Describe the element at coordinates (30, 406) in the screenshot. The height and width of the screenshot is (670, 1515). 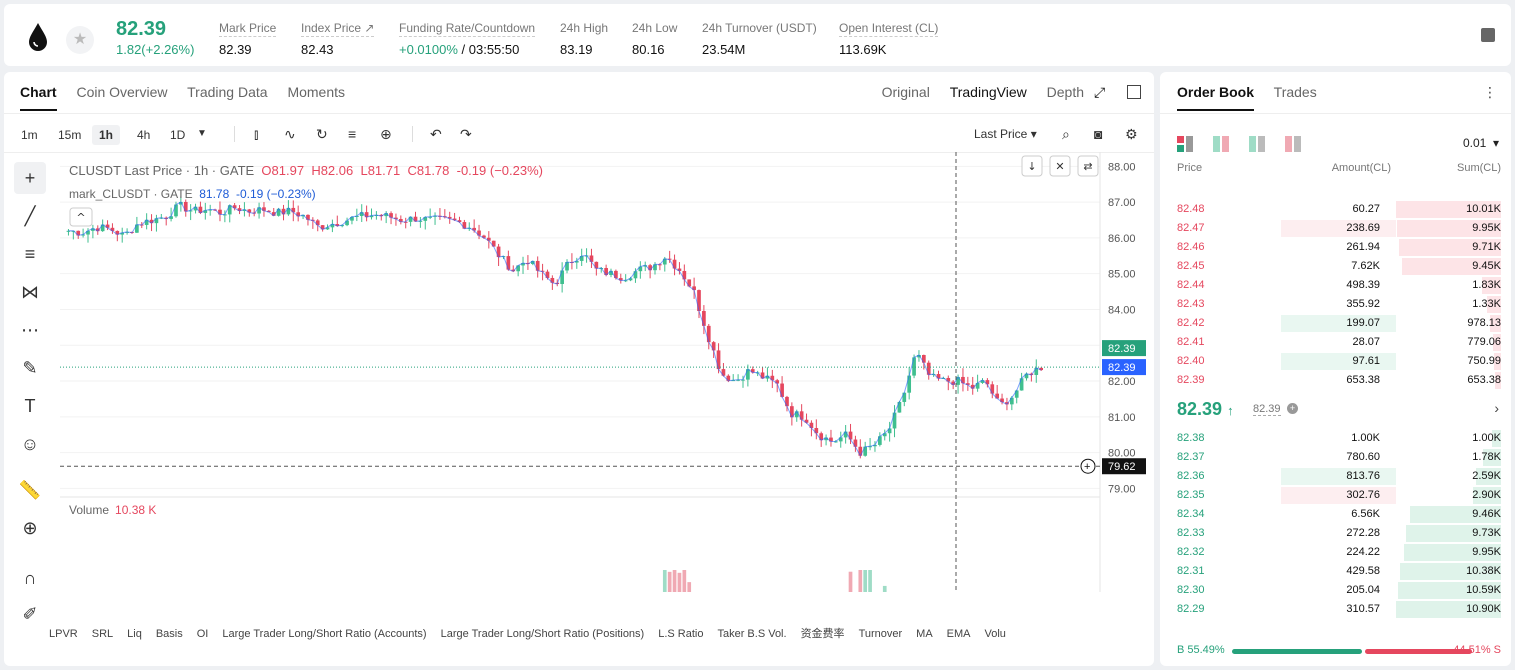
I see `text-tool-icon: T` at that location.